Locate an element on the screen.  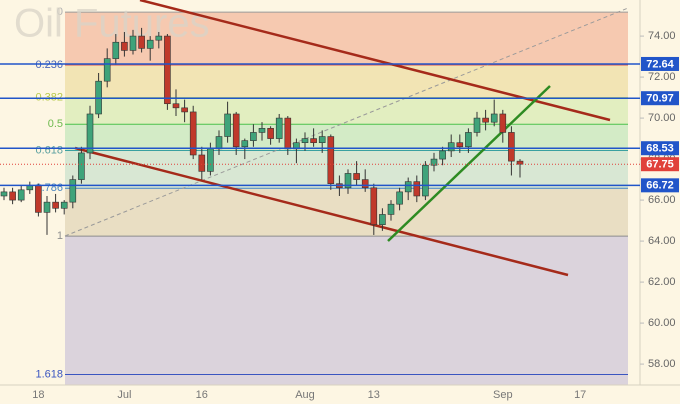
price-box-label: 72.64 is located at coordinates (660, 64).